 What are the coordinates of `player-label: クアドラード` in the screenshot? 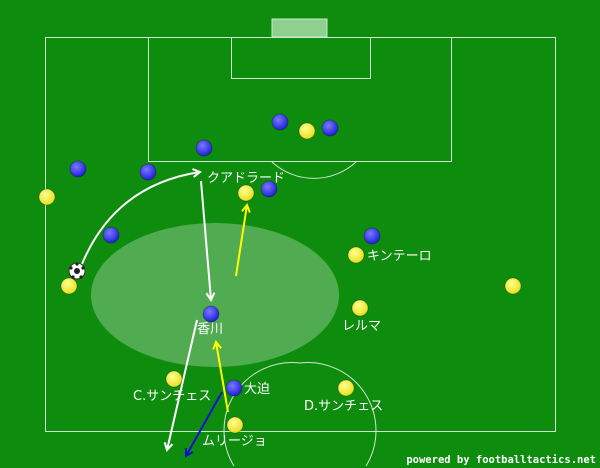 It's located at (246, 178).